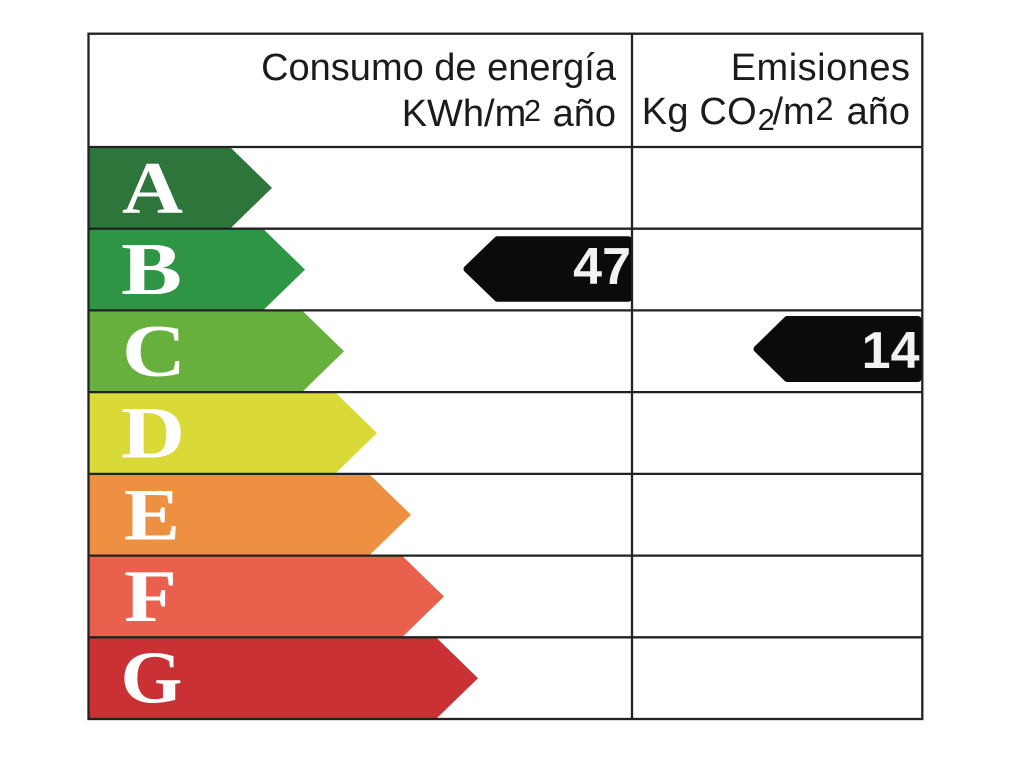 This screenshot has width=1020, height=765. What do you see at coordinates (821, 68) in the screenshot?
I see `svg-text: Emisiones` at bounding box center [821, 68].